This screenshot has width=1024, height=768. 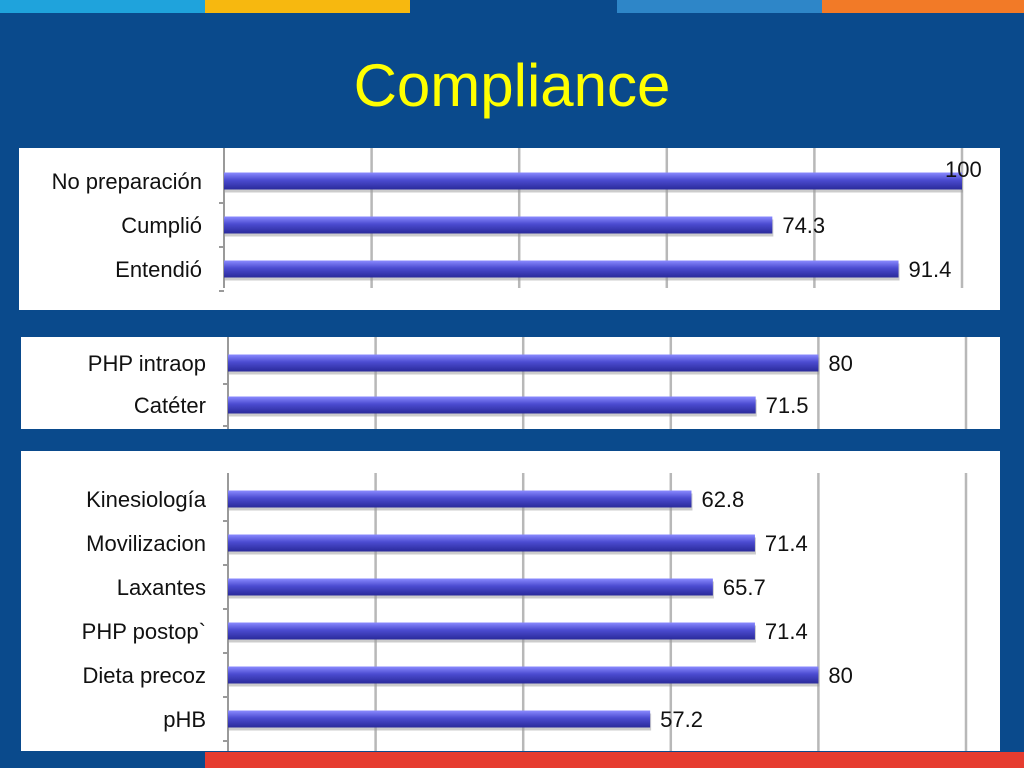 What do you see at coordinates (787, 405) in the screenshot?
I see `data-label: 71.5` at bounding box center [787, 405].